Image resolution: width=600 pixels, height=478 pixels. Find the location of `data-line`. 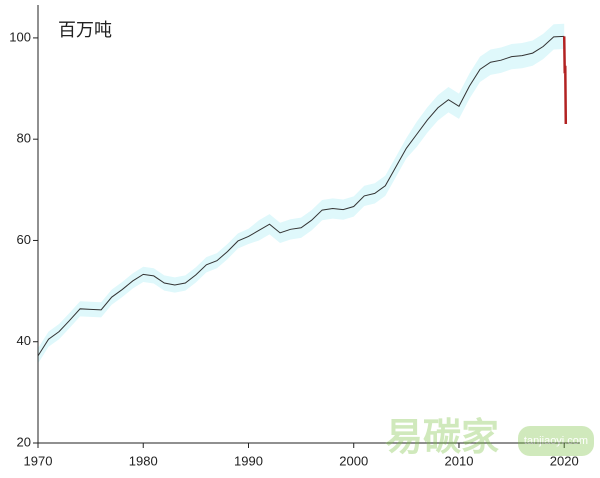

data-line is located at coordinates (565, 80).